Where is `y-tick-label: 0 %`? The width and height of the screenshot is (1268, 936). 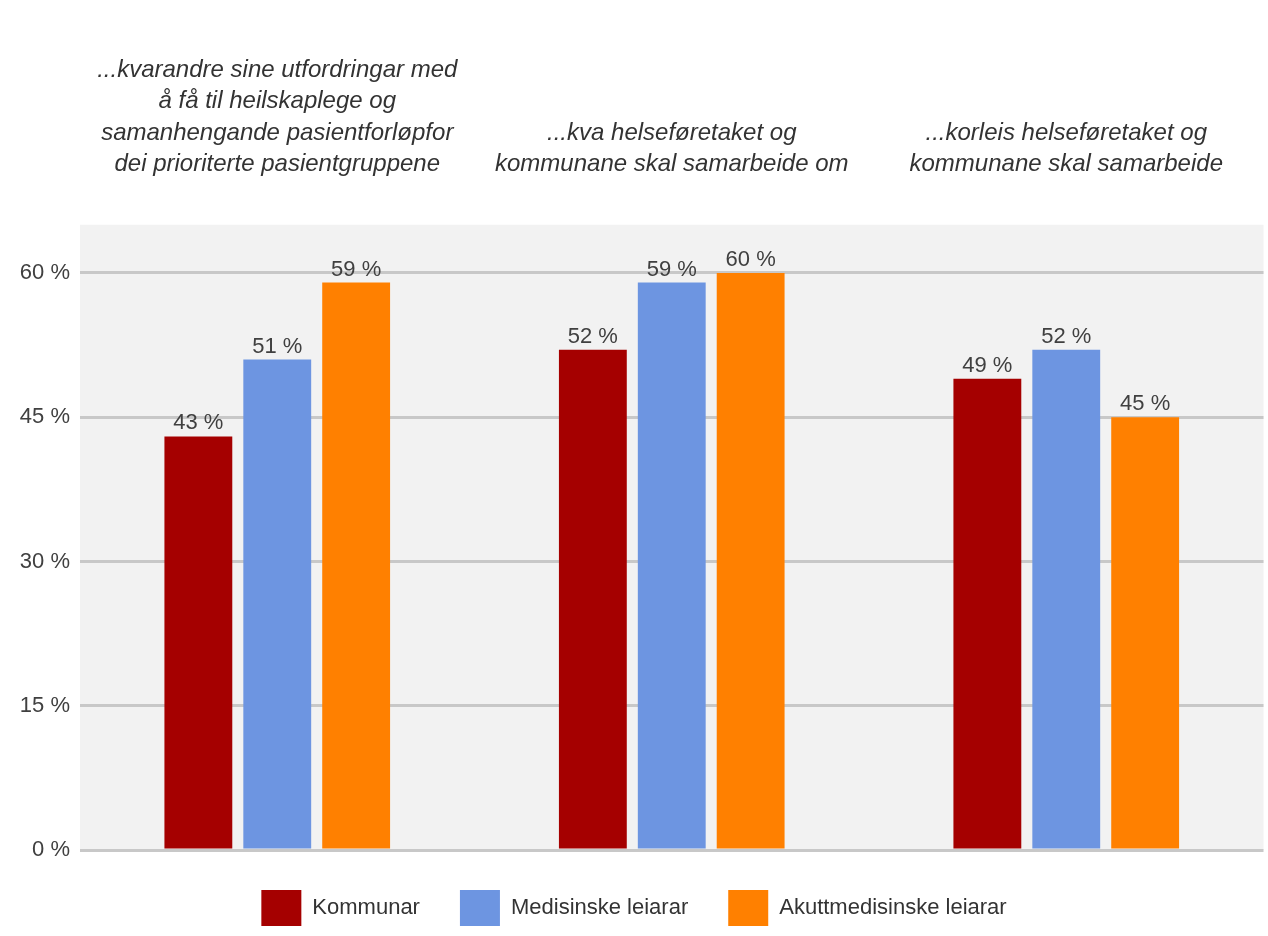 y-tick-label: 0 % is located at coordinates (51, 849).